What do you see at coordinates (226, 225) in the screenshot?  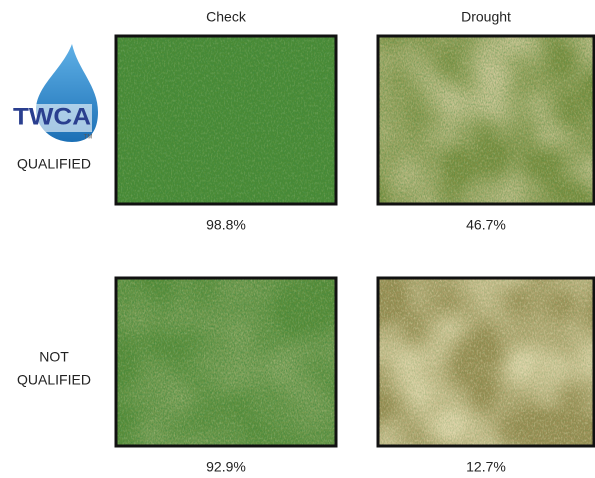 I see `value-label: 98.8%` at bounding box center [226, 225].